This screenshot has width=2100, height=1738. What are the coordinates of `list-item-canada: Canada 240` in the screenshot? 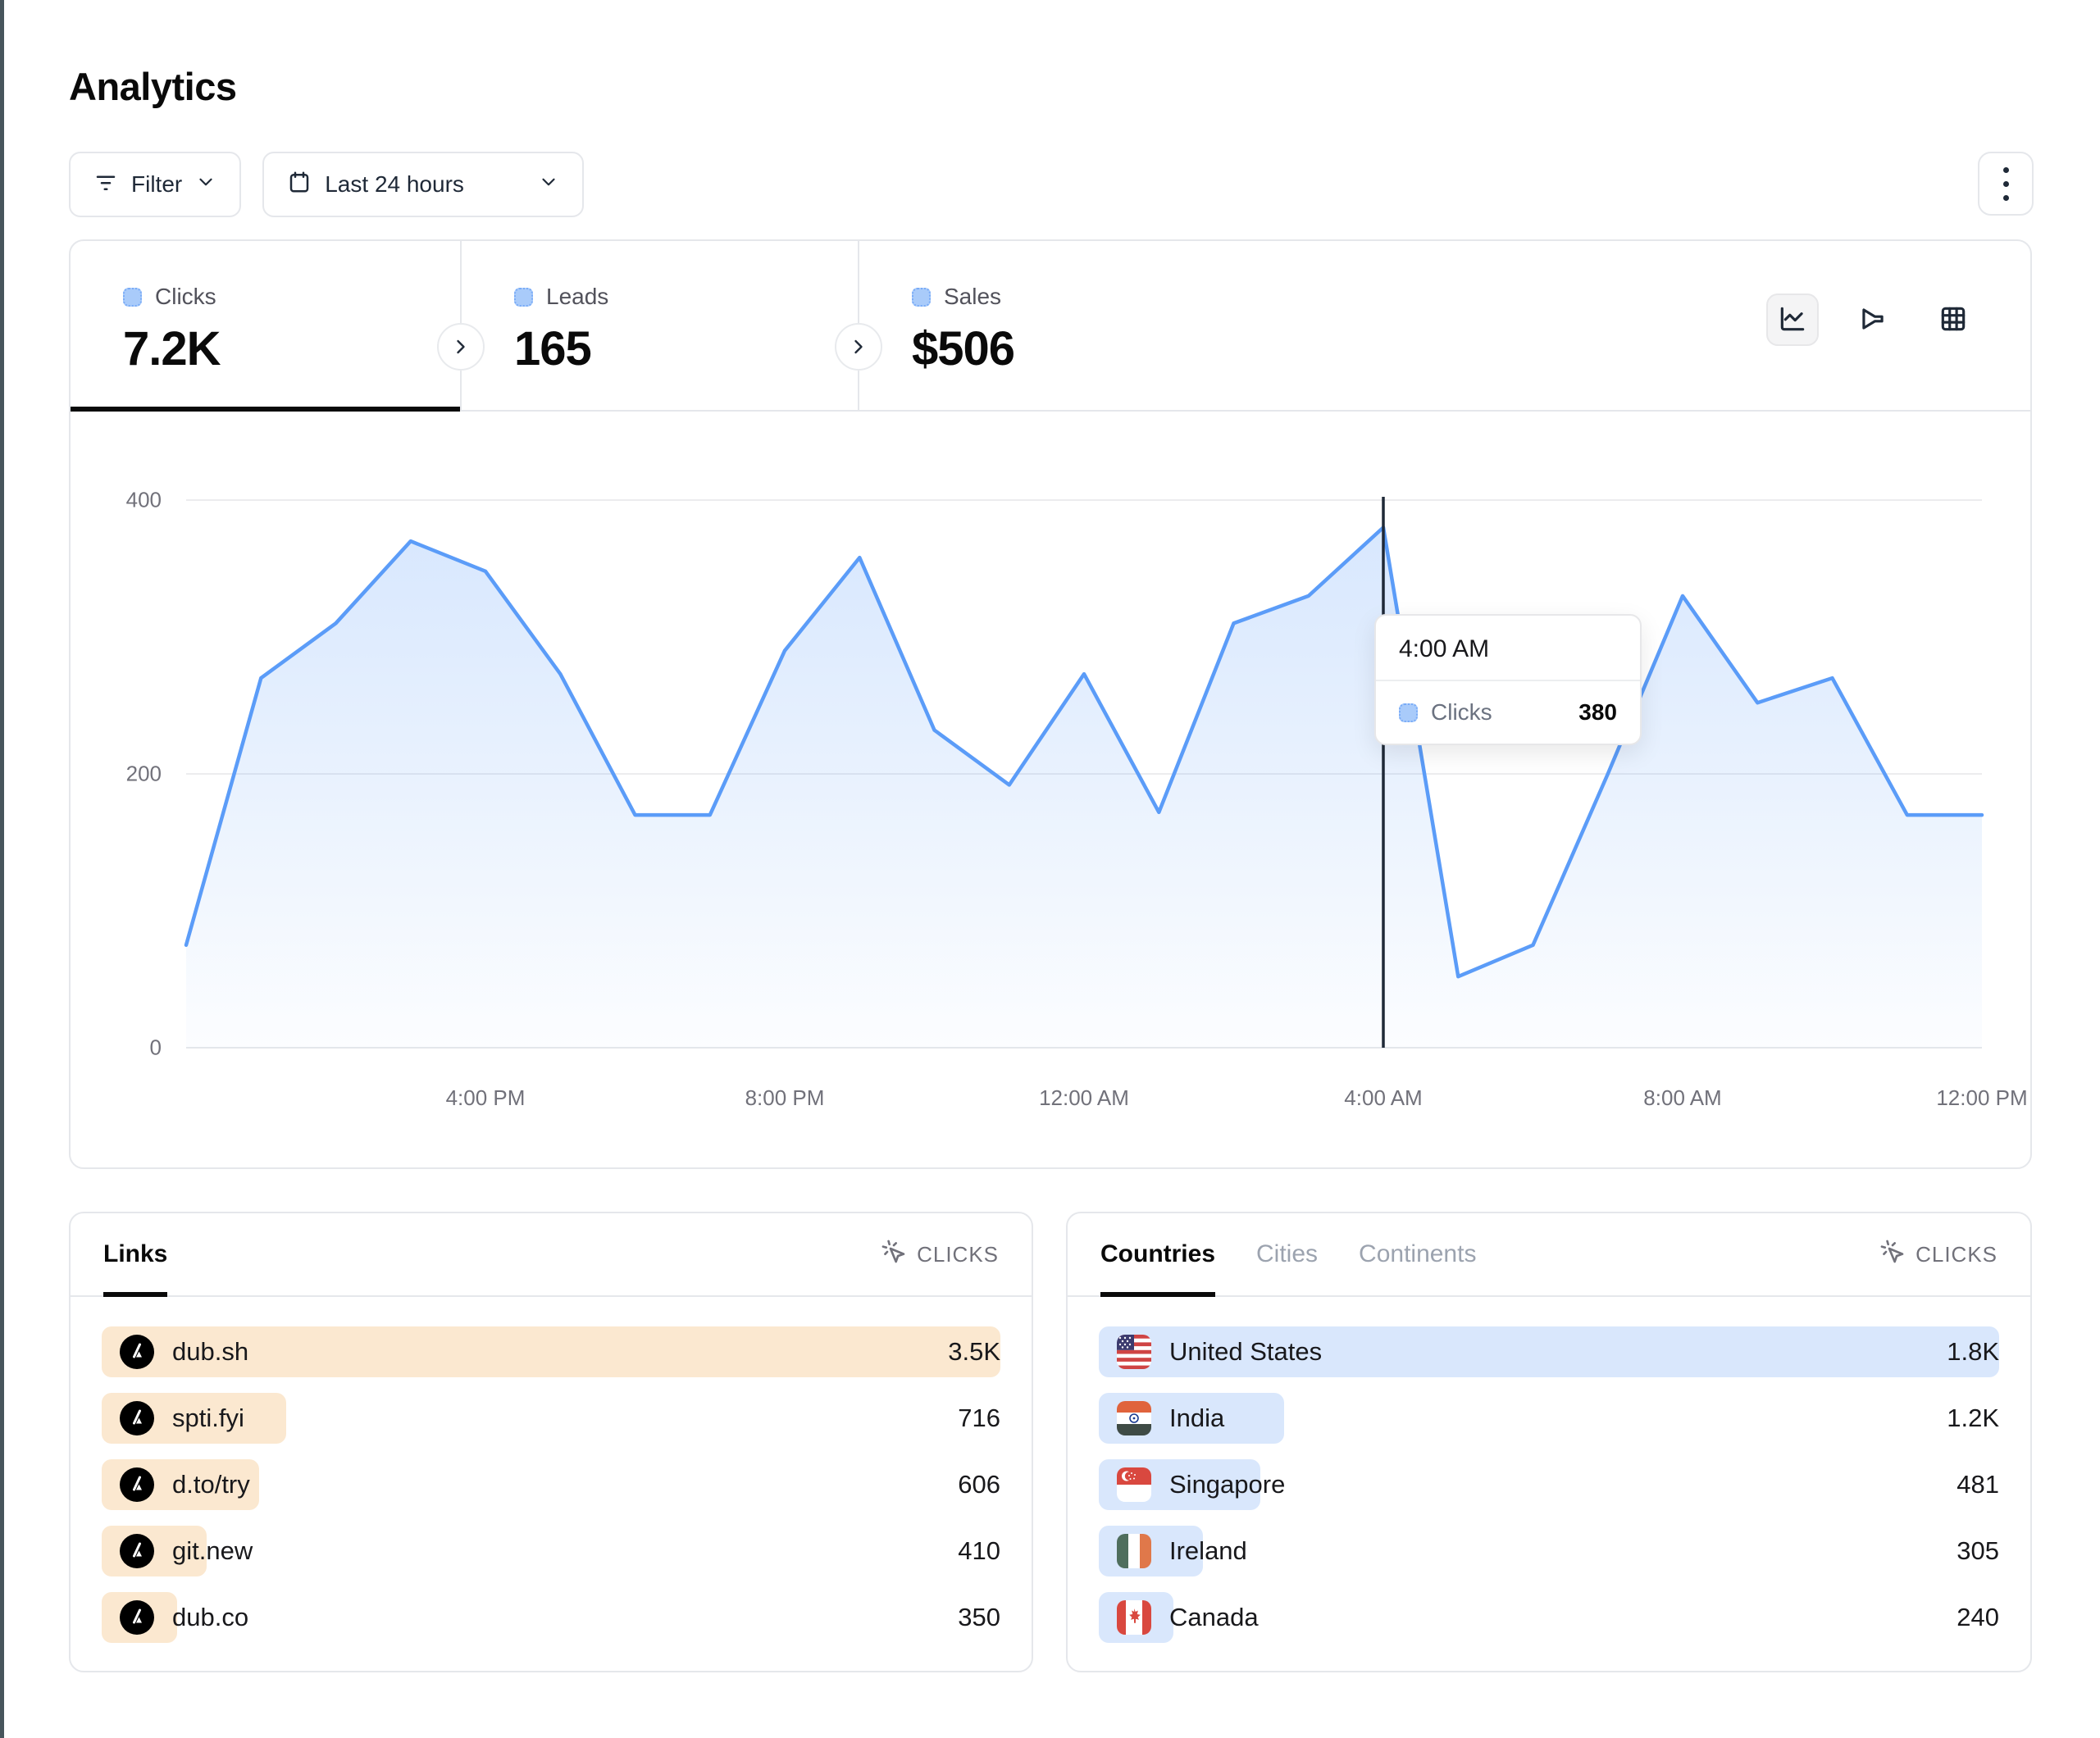 It's located at (1549, 1617).